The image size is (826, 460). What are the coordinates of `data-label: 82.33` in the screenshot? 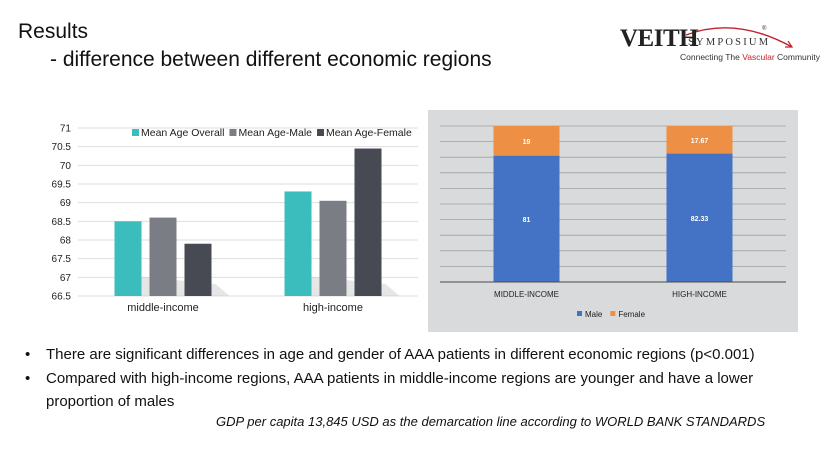 It's located at (700, 219).